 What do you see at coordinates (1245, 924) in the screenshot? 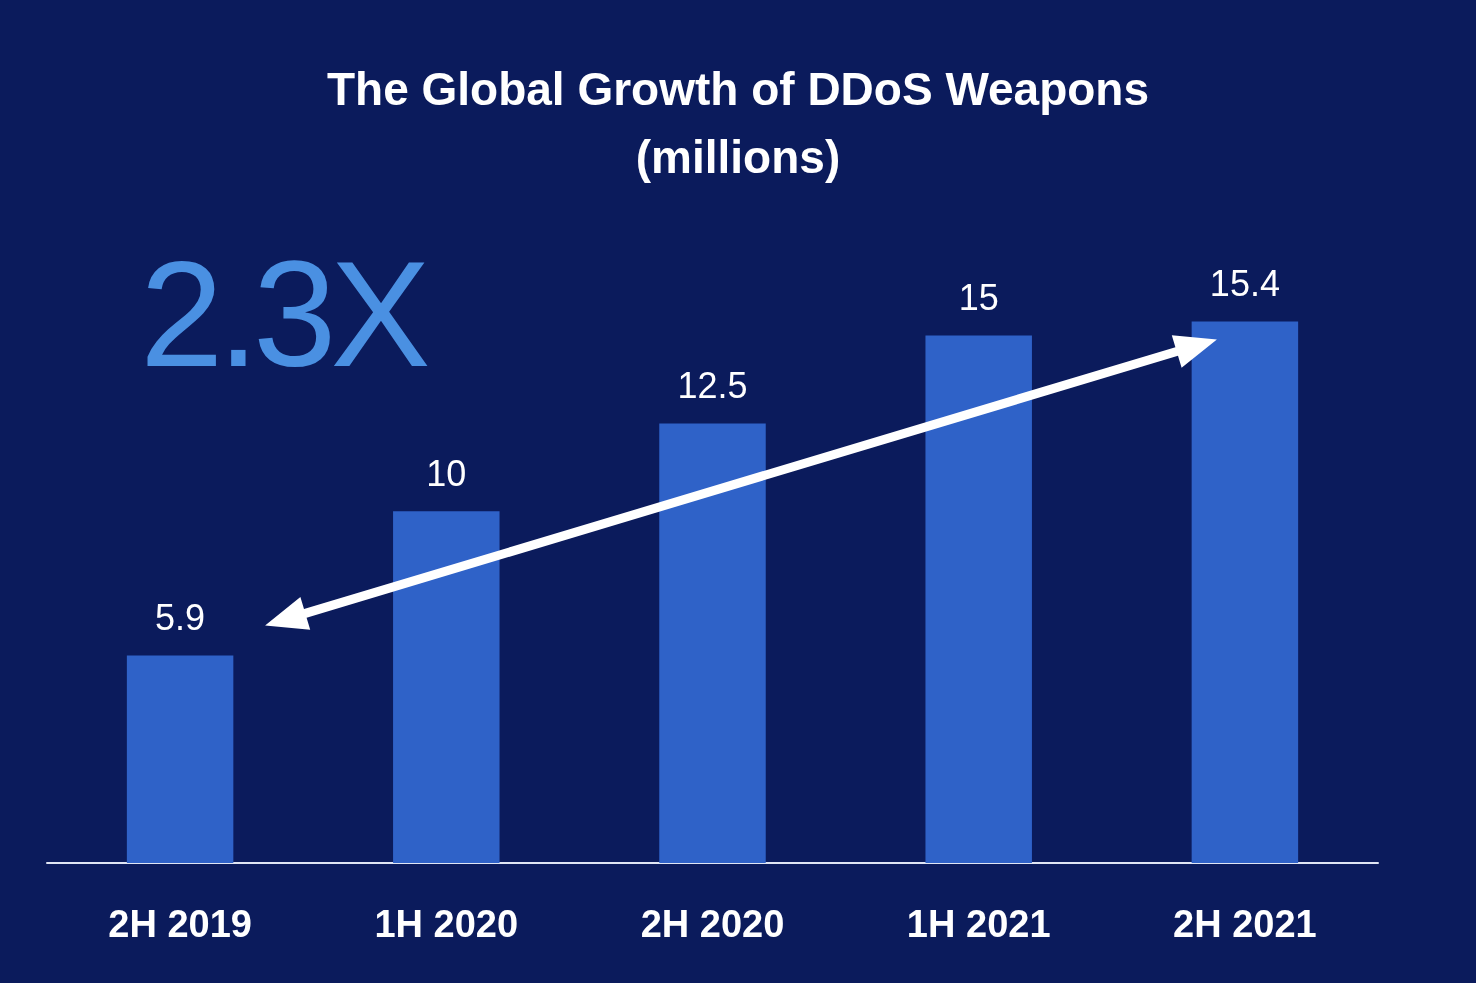
I see `x-tick-label: 2H 2021` at bounding box center [1245, 924].